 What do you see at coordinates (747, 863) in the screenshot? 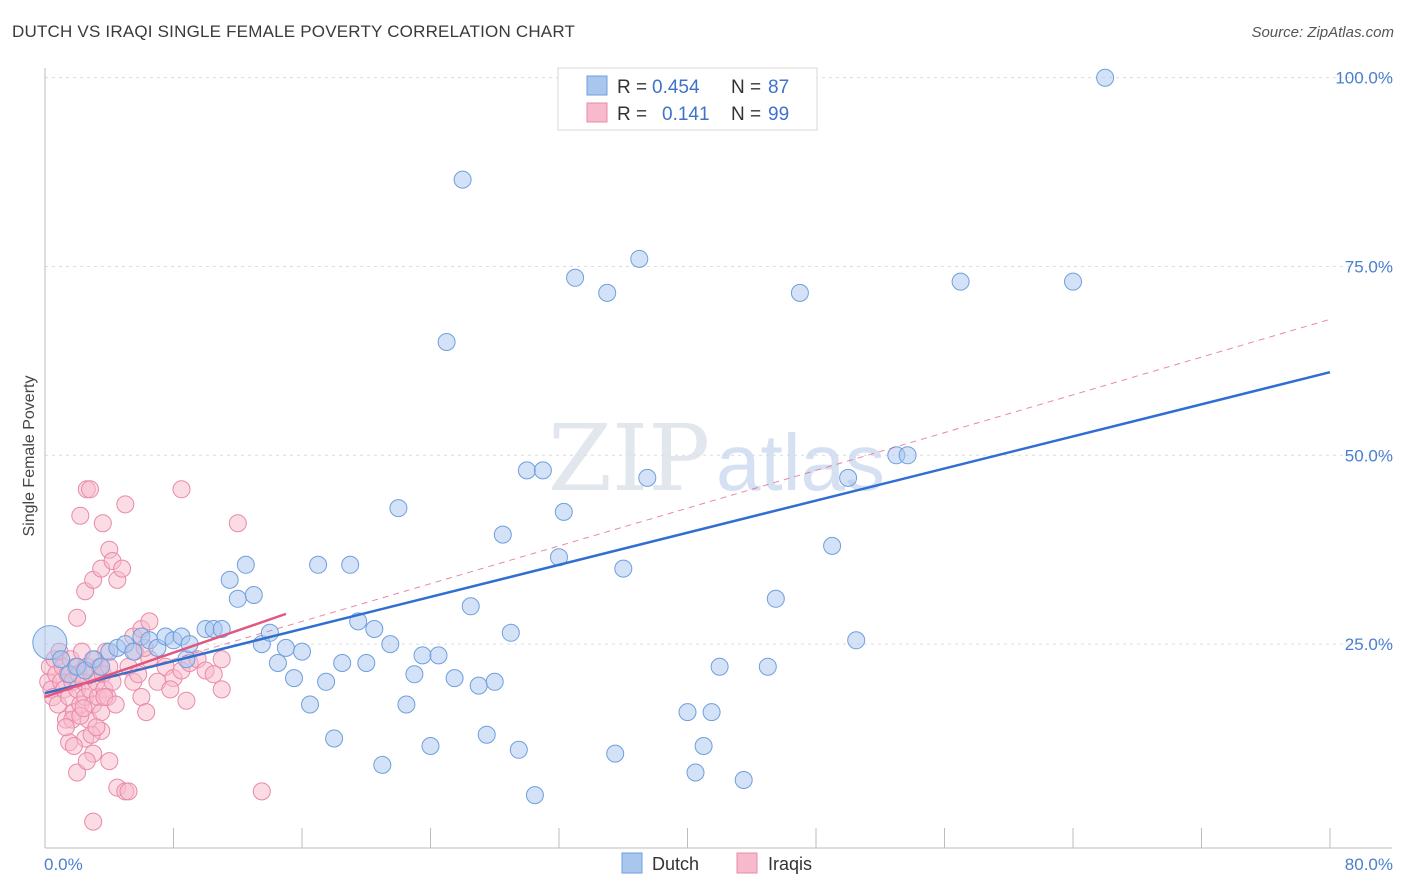
I see `bottom-swatch-iraqis` at bounding box center [747, 863].